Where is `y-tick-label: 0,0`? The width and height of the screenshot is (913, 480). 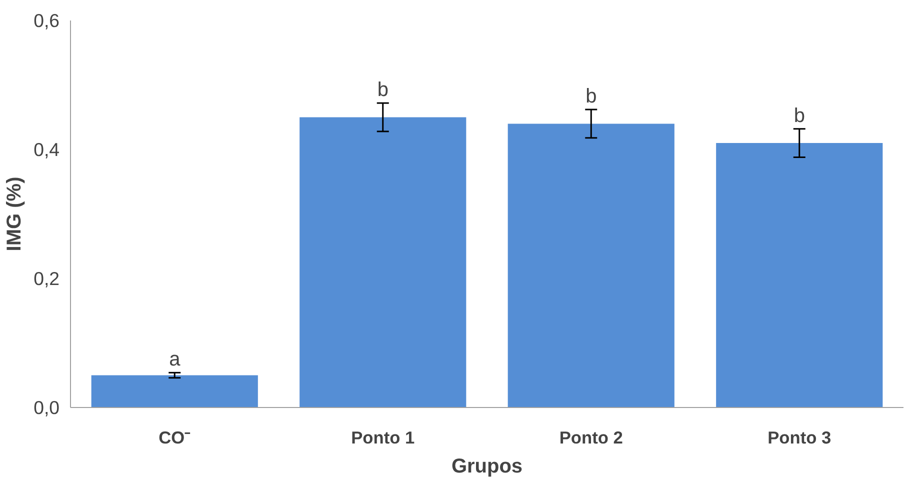 y-tick-label: 0,0 is located at coordinates (47, 407).